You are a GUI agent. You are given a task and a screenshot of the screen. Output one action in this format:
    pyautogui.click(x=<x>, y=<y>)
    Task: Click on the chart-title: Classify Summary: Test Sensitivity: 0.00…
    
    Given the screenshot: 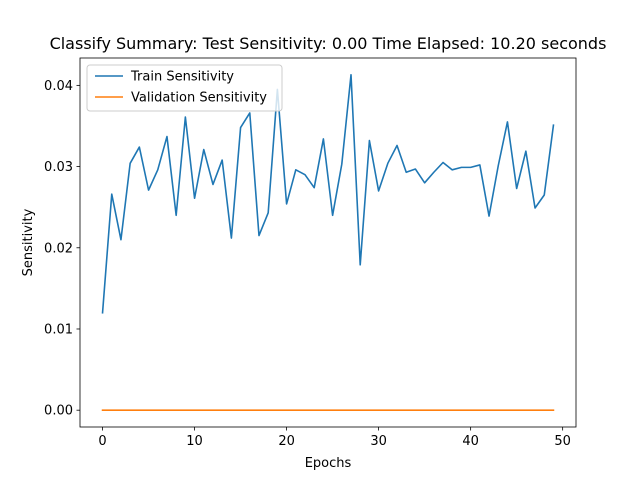 What is the action you would take?
    pyautogui.click(x=328, y=43)
    